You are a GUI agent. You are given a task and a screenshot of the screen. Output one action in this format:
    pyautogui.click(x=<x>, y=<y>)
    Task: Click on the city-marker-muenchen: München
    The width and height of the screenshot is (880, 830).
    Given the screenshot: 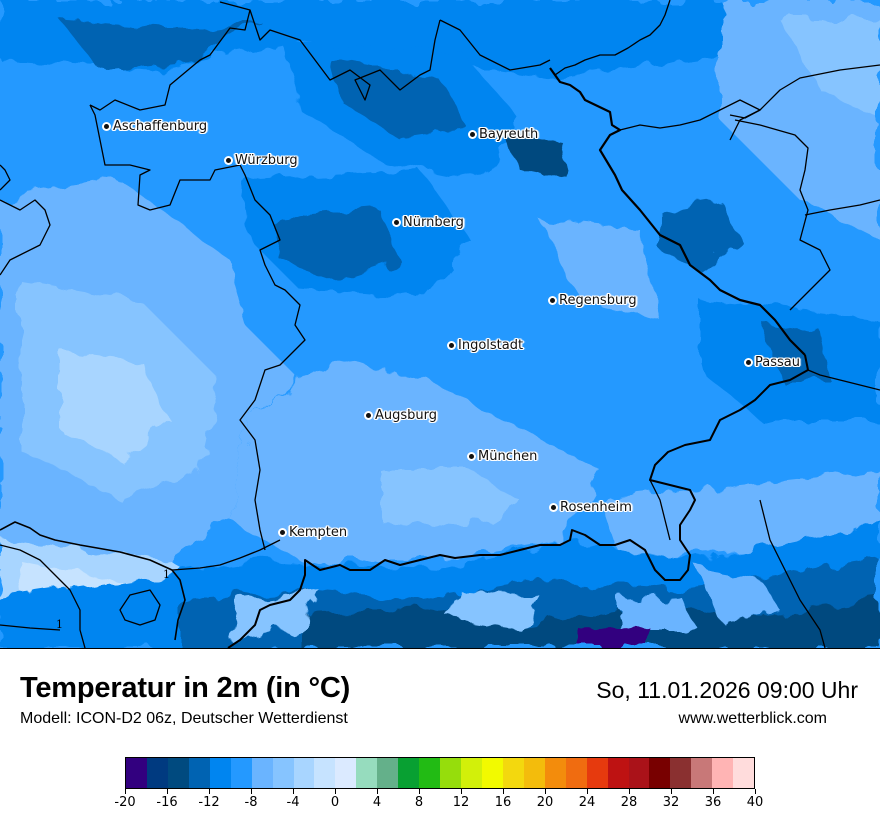 What is the action you would take?
    pyautogui.click(x=503, y=456)
    